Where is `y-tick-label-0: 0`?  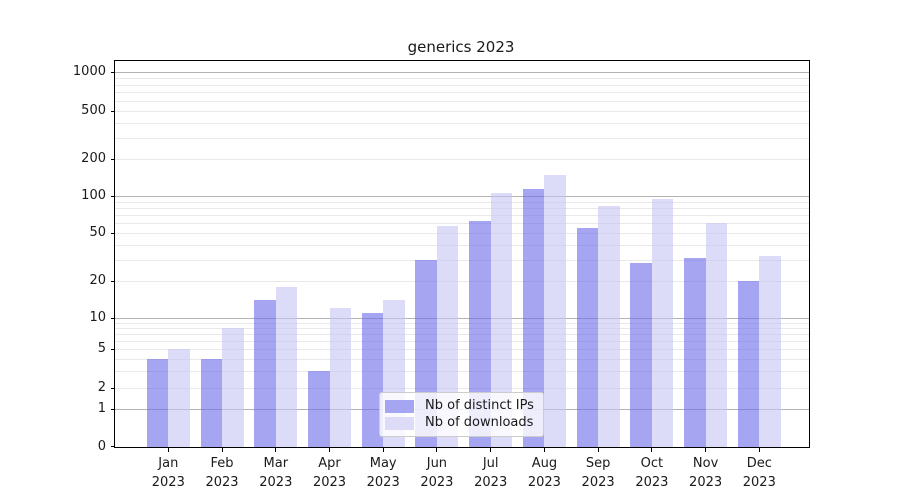
y-tick-label-0: 0 is located at coordinates (101, 446).